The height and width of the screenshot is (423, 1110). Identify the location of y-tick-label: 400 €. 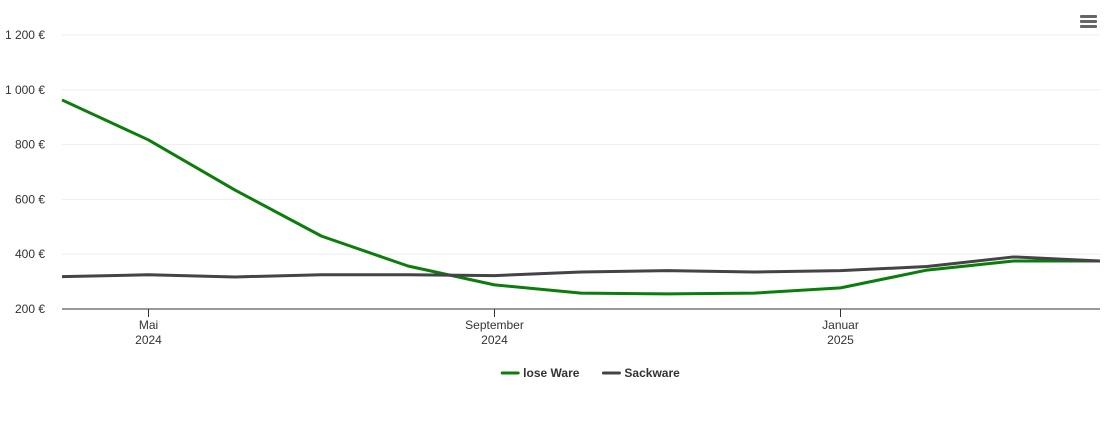
(30, 254).